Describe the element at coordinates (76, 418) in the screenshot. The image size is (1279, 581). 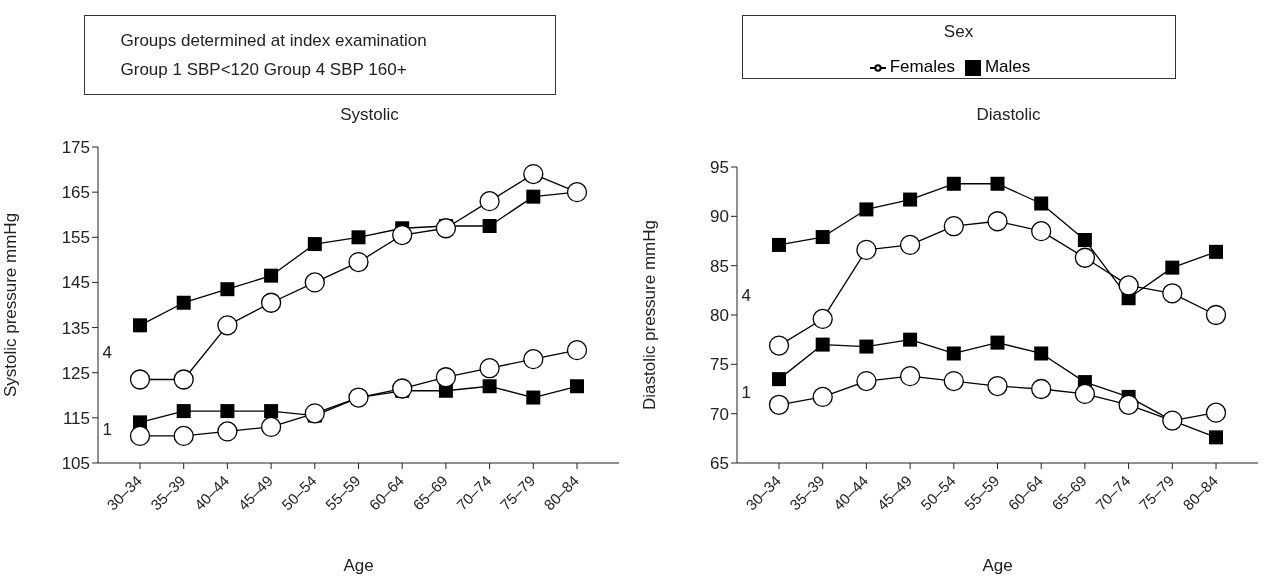
I see `y-tick-label: 115` at that location.